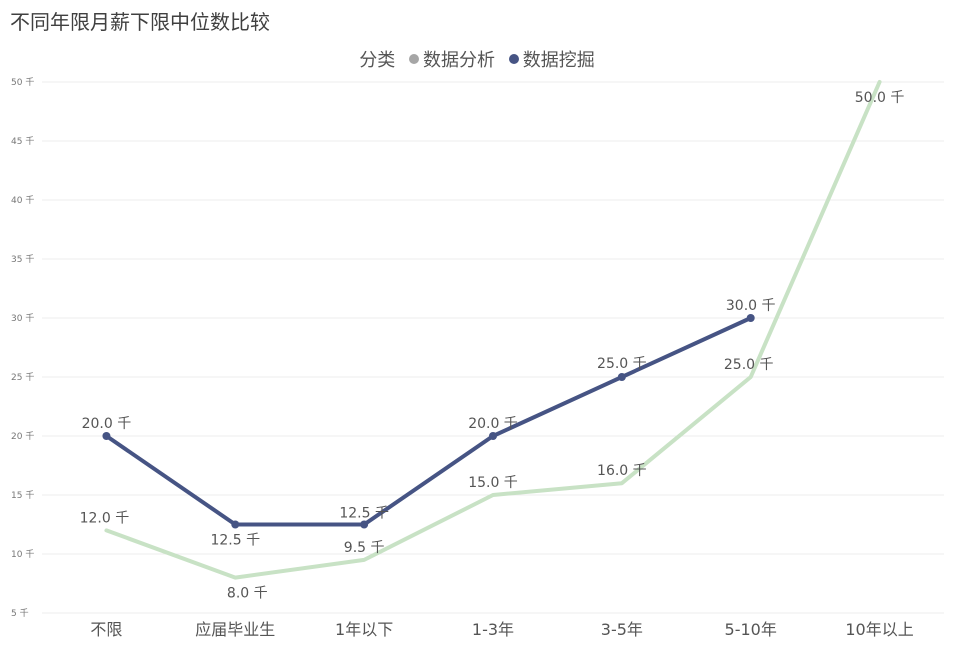 This screenshot has width=954, height=649. Describe the element at coordinates (493, 629) in the screenshot. I see `x-tick-label: 1-3年` at that location.